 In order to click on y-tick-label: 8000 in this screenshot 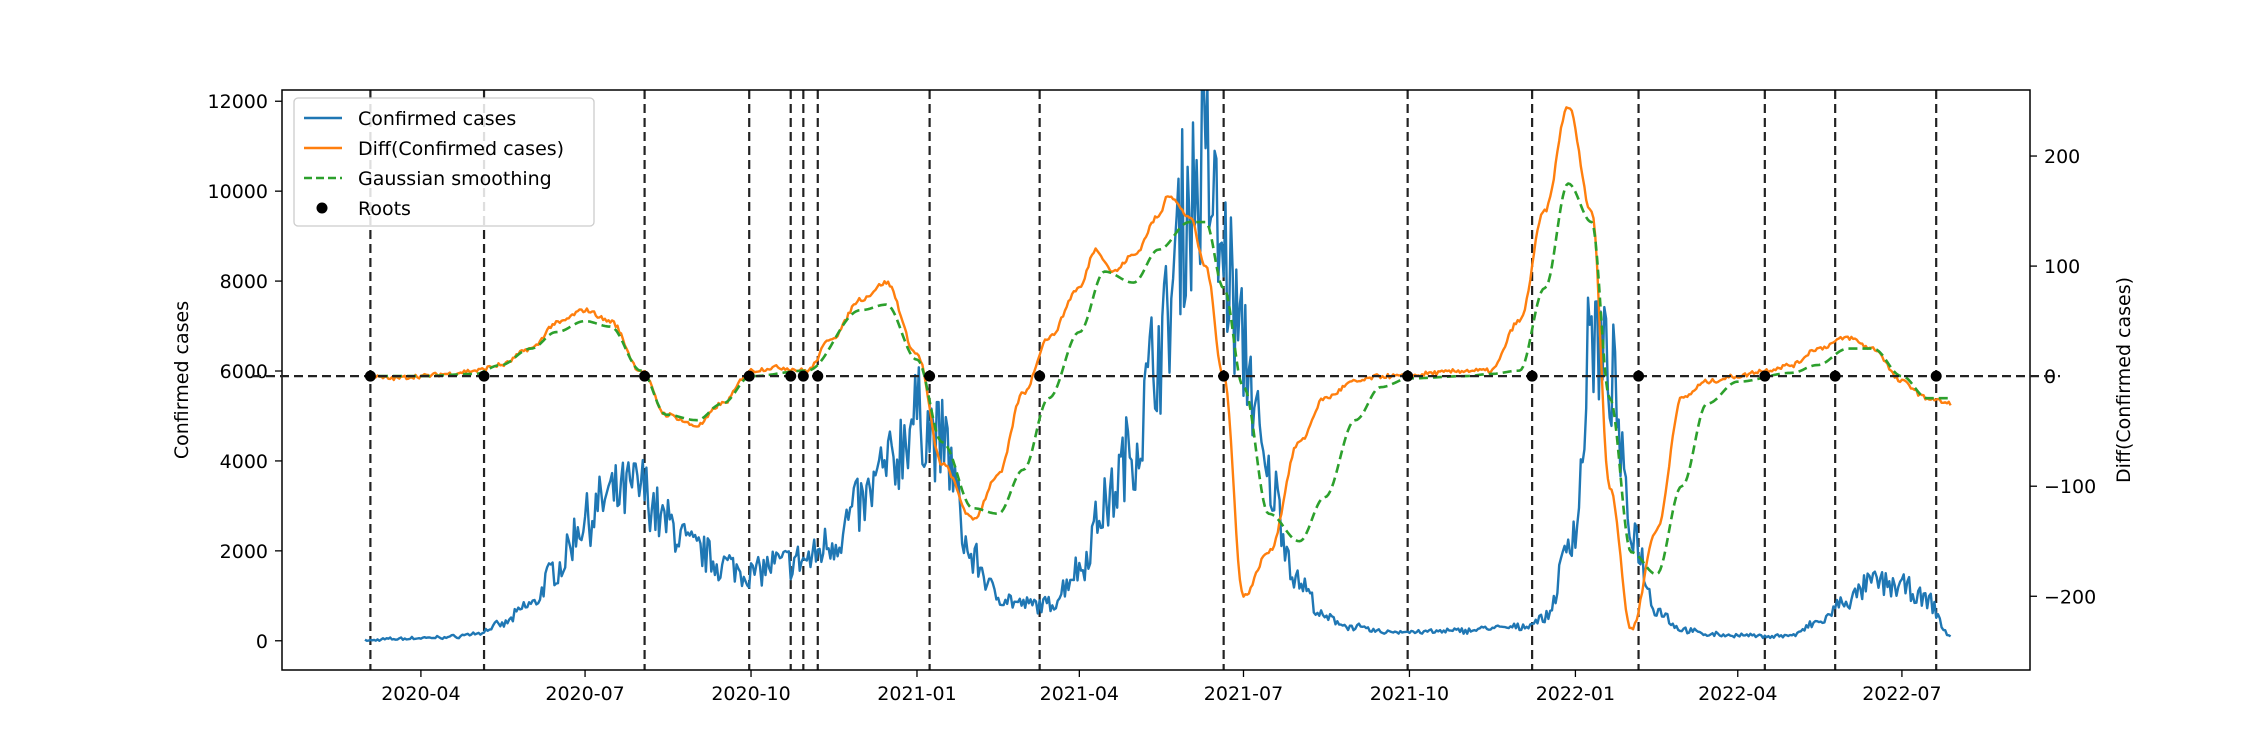, I will do `click(244, 282)`.